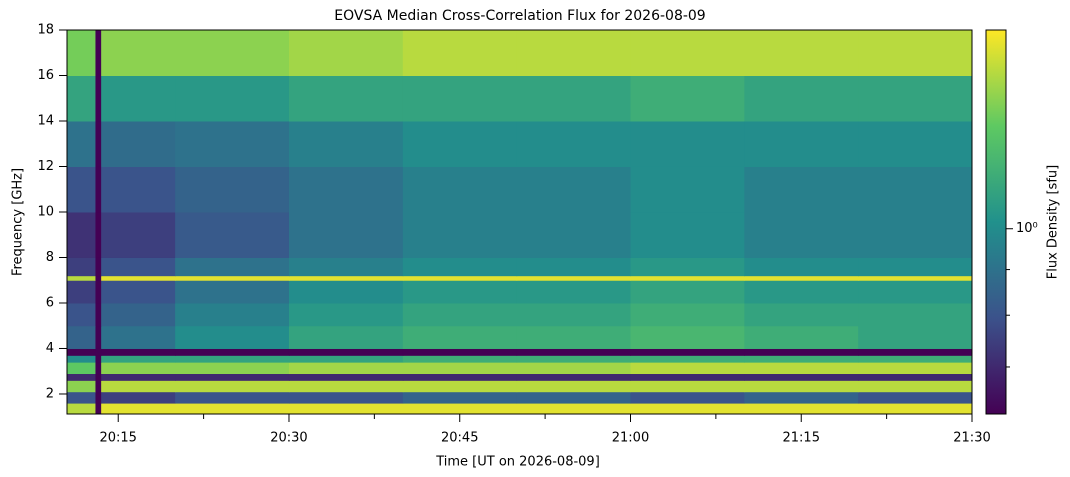 The image size is (1070, 477). I want to click on x-tick-label: 20:30, so click(288, 438).